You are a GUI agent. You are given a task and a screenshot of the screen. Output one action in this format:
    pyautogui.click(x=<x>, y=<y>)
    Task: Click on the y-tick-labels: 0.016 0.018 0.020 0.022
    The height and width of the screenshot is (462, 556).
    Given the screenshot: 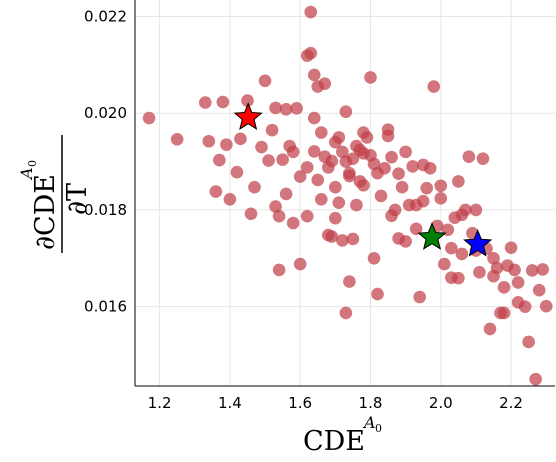 What is the action you would take?
    pyautogui.click(x=105, y=161)
    